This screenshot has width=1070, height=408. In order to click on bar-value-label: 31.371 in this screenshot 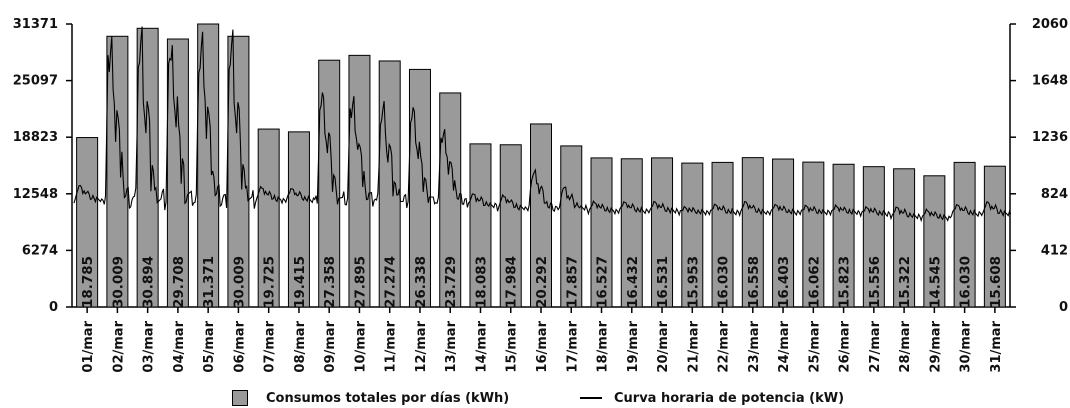, I will do `click(209, 282)`.